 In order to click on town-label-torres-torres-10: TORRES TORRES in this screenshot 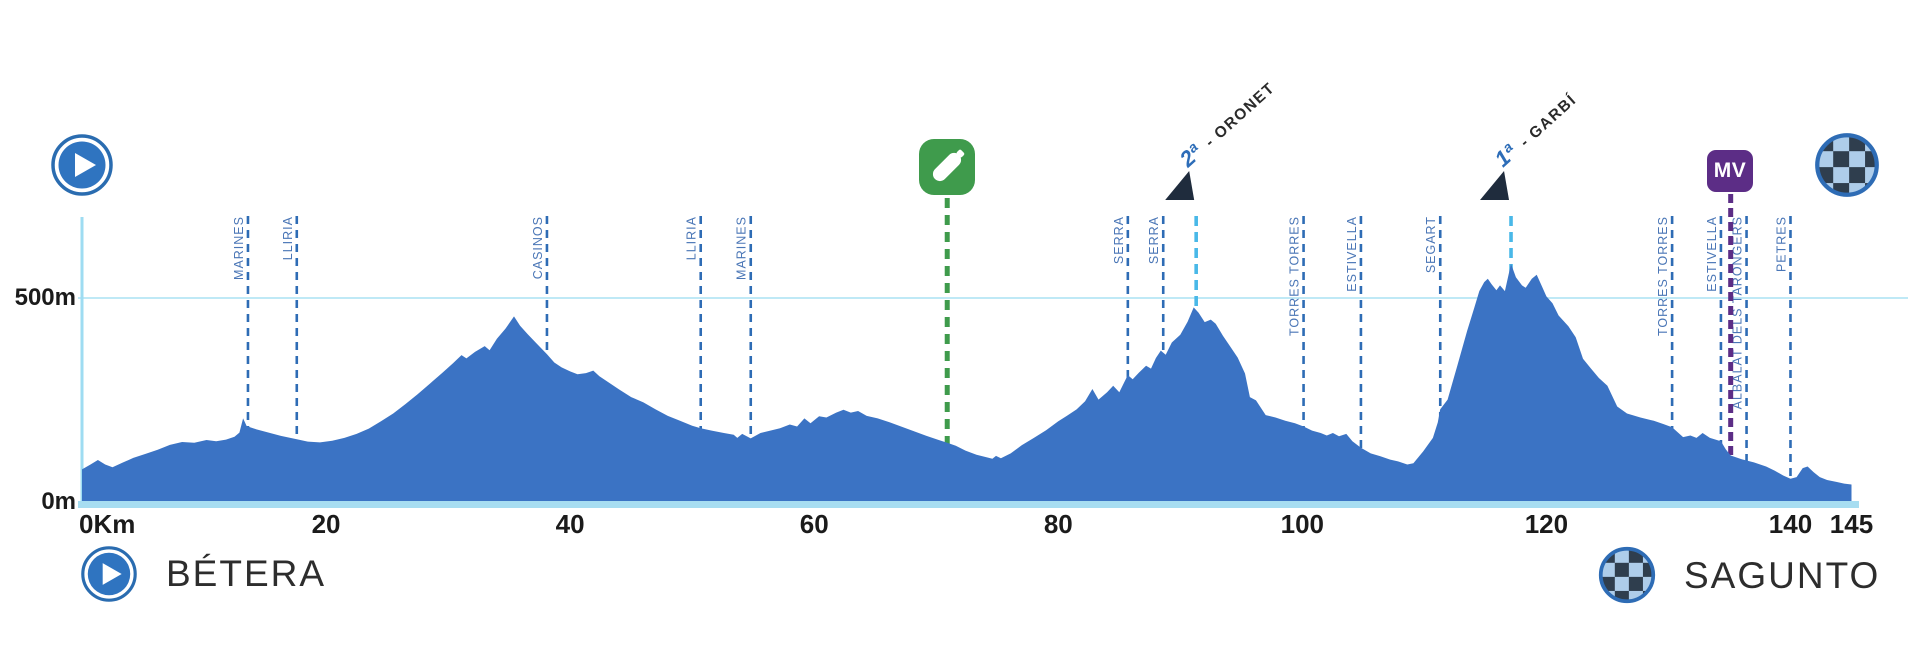, I will do `click(1663, 276)`.